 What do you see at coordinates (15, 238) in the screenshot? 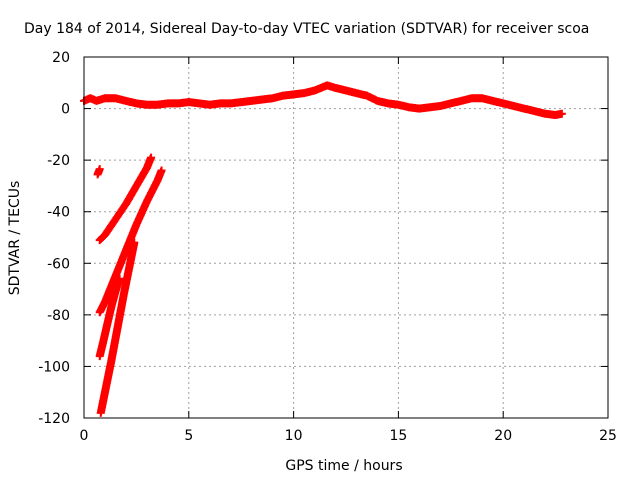
I see `y-axis-label: SDTVAR / TECUs` at bounding box center [15, 238].